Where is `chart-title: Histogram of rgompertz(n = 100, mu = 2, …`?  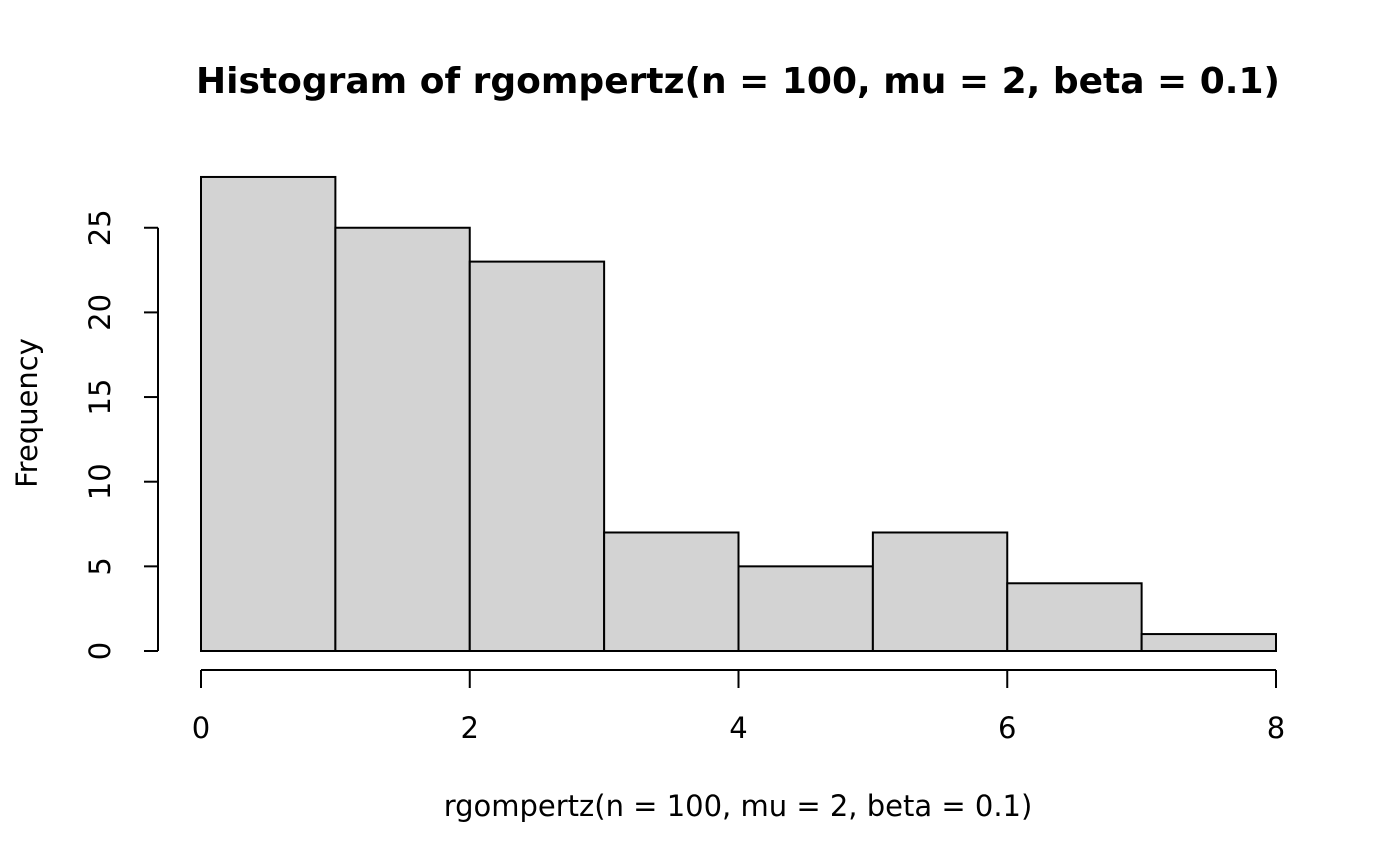
chart-title: Histogram of rgompertz(n = 100, mu = 2, … is located at coordinates (738, 81).